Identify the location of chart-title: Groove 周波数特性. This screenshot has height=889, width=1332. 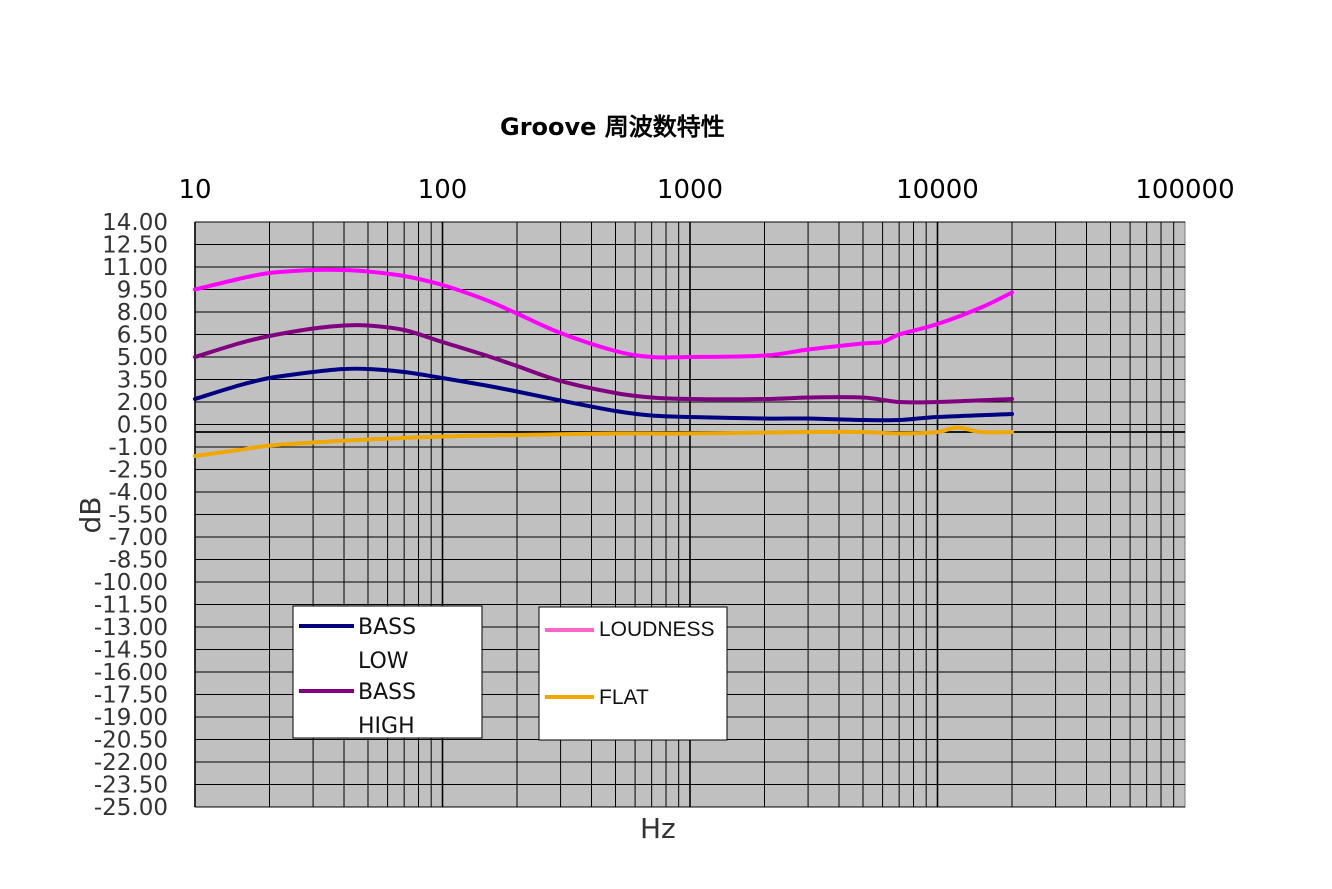
(612, 127).